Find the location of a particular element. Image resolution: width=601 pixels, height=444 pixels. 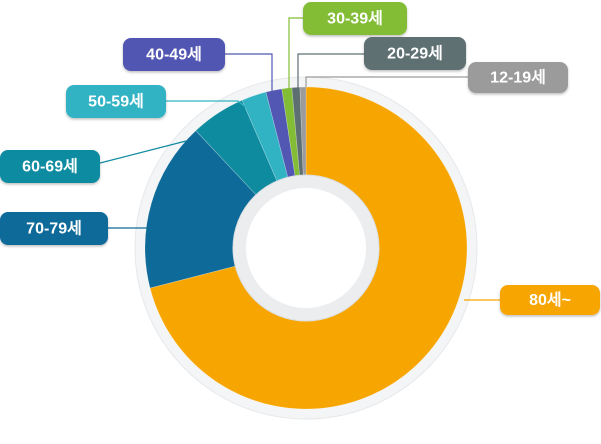

slice-label-8: 12-19세 is located at coordinates (518, 77).